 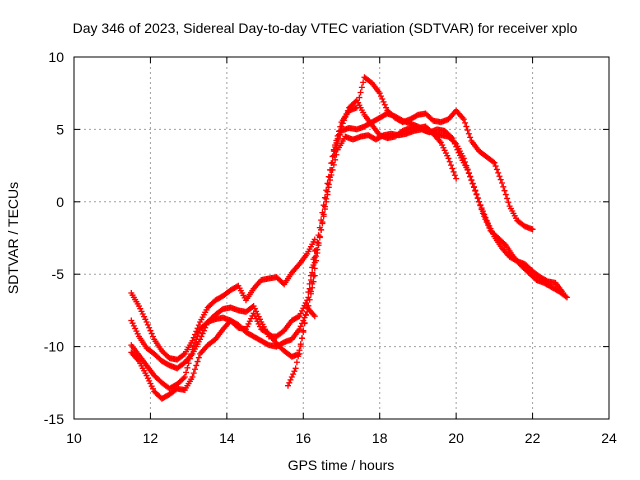 What do you see at coordinates (456, 438) in the screenshot?
I see `x-tick-label: 20` at bounding box center [456, 438].